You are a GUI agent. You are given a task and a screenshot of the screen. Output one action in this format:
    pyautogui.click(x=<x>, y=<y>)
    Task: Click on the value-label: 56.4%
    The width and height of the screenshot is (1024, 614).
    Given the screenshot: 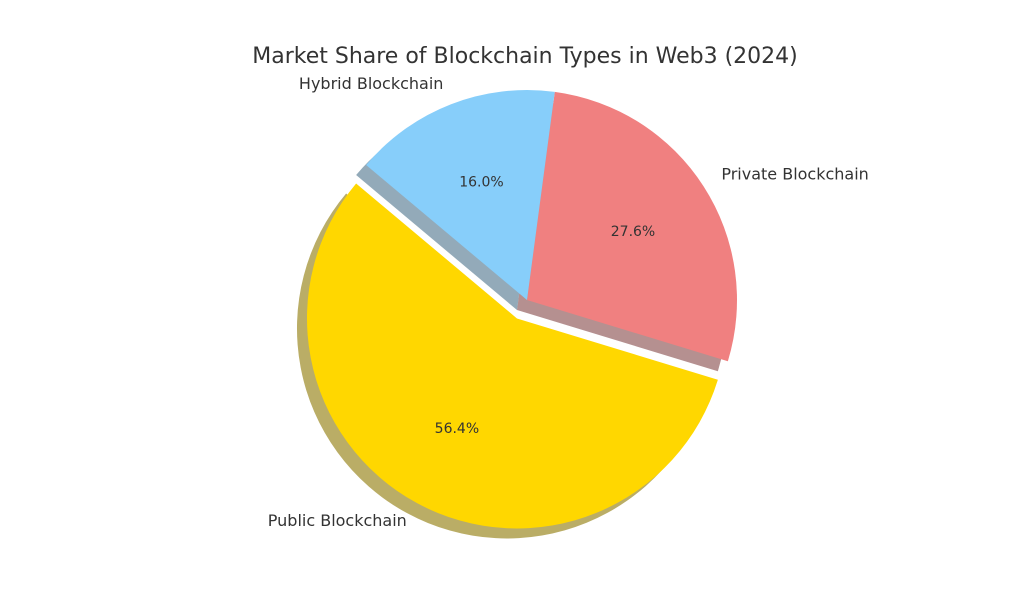 What is the action you would take?
    pyautogui.click(x=457, y=429)
    